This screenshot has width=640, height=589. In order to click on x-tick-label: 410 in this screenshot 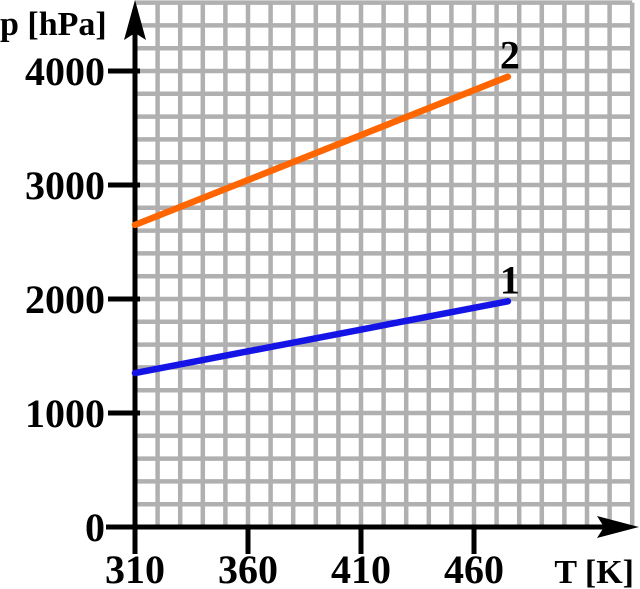, I will do `click(361, 568)`.